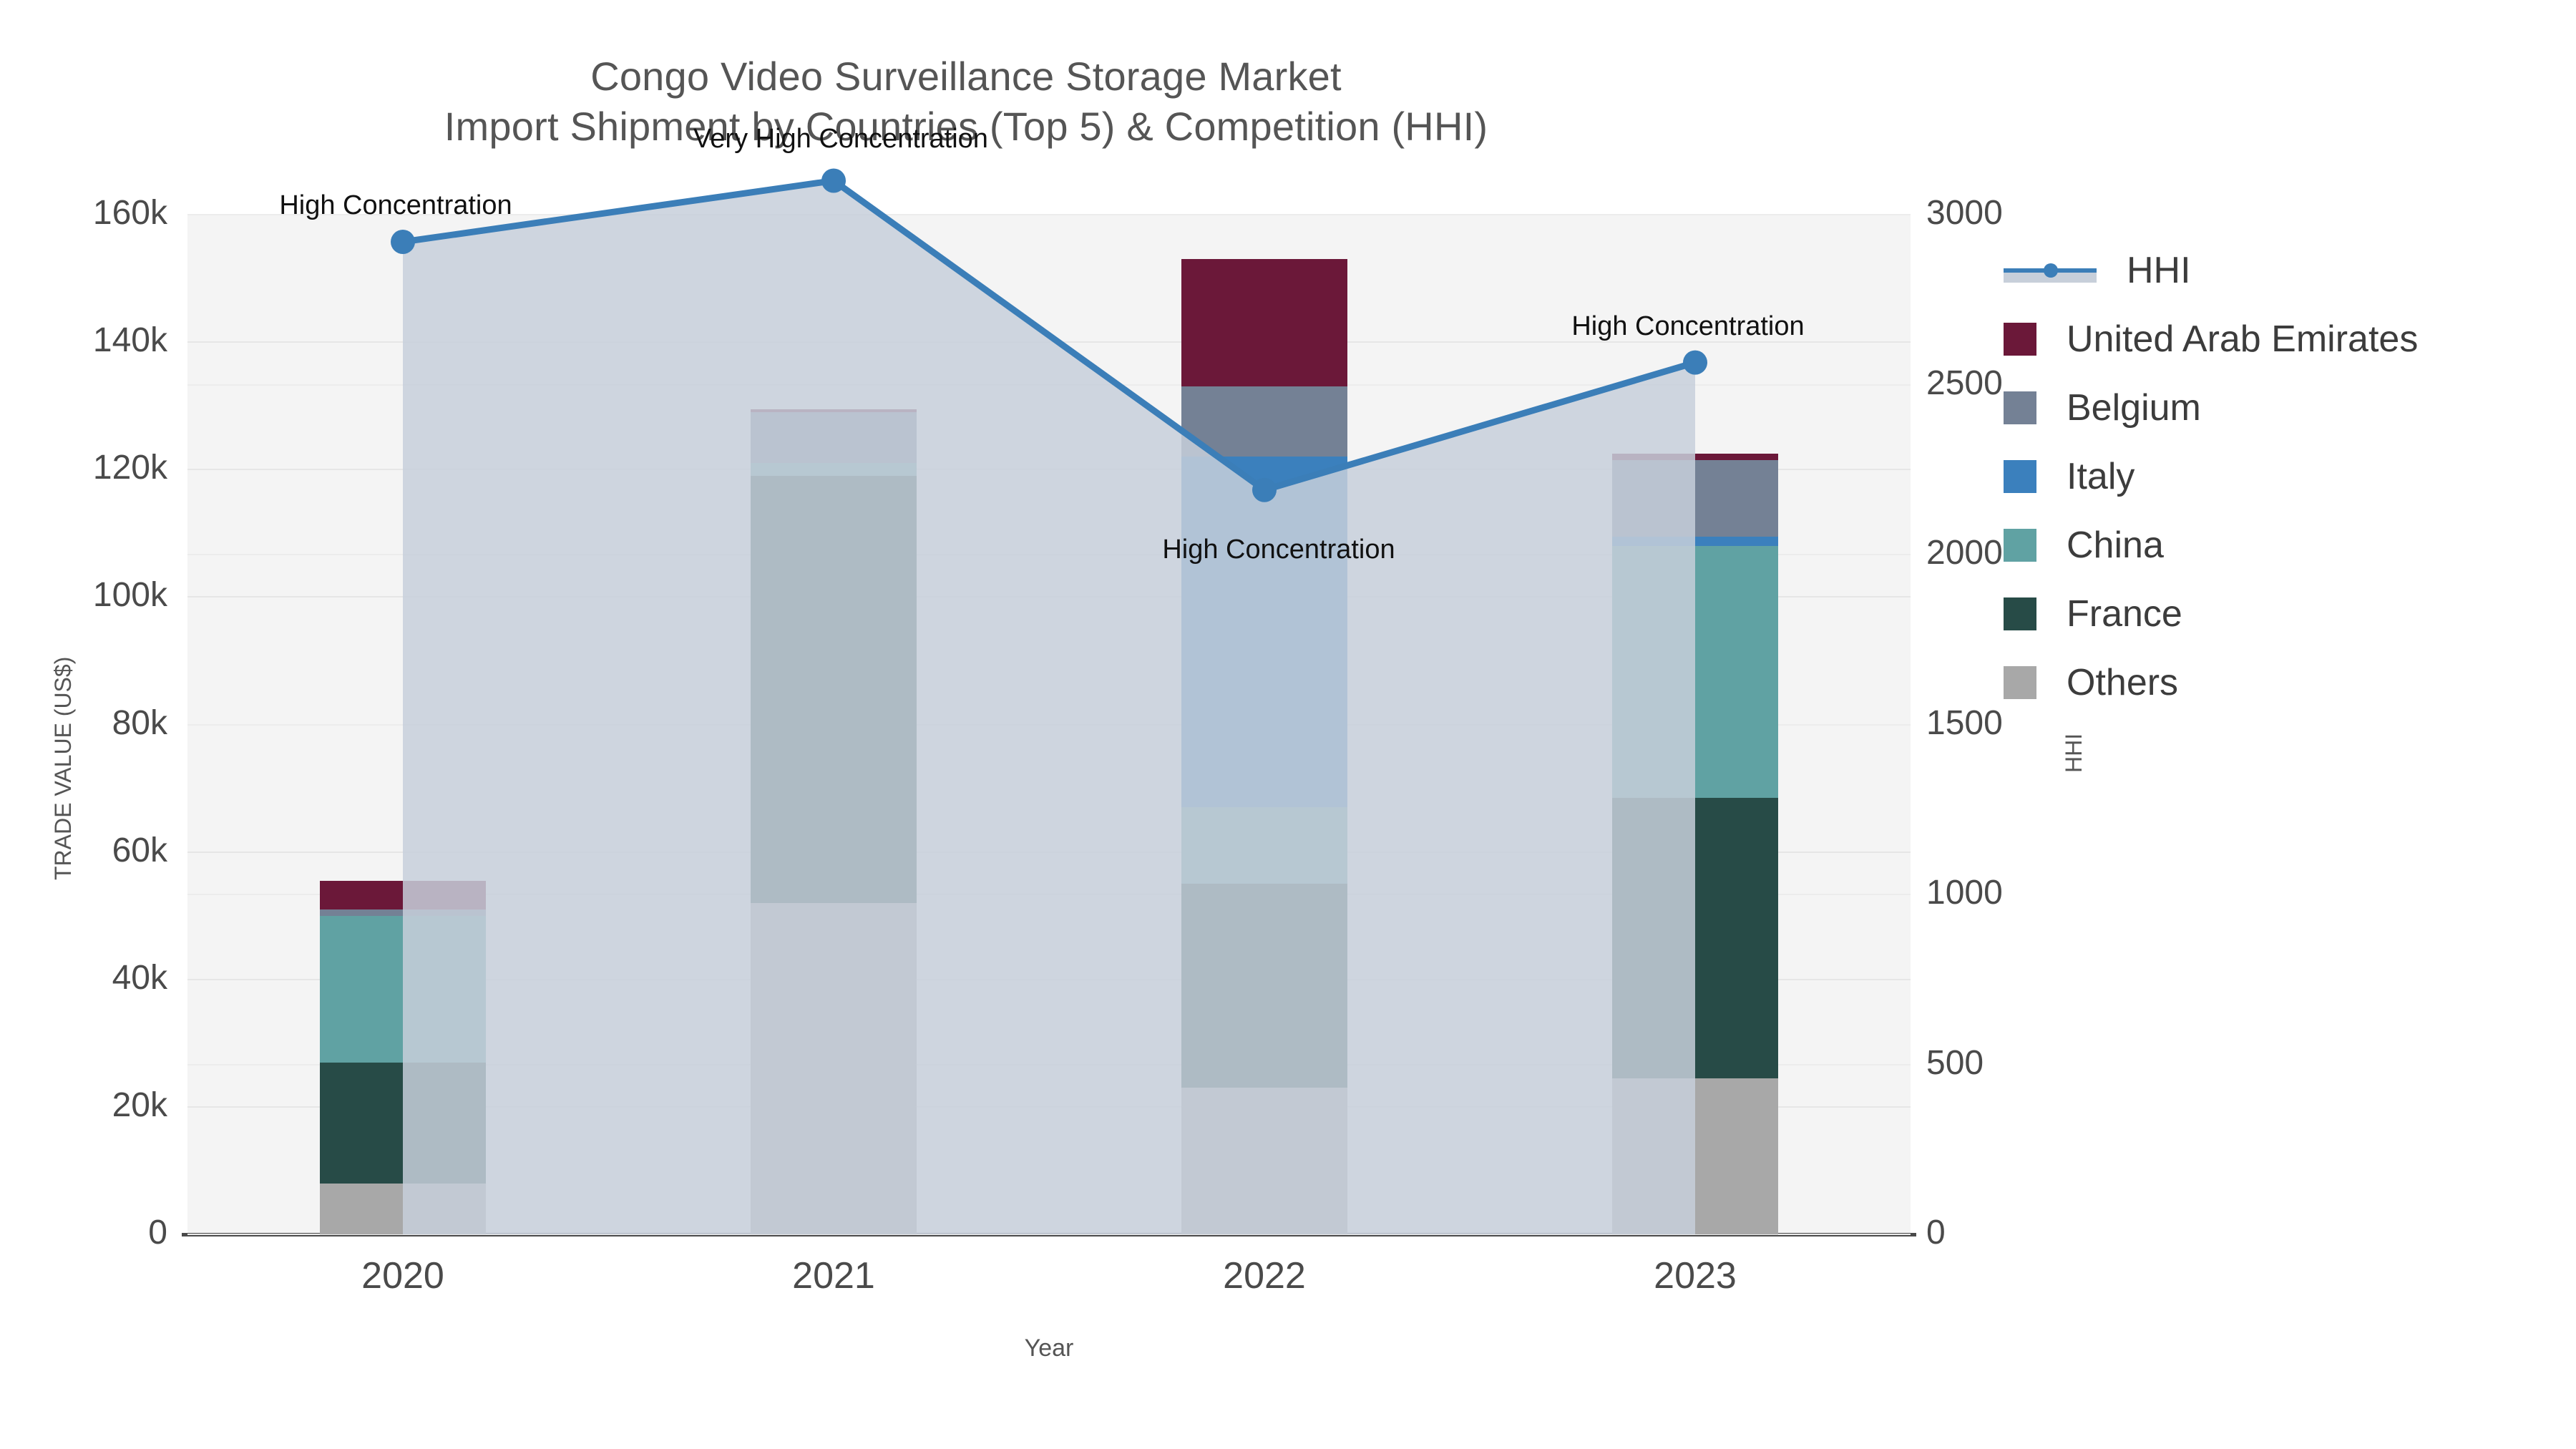  I want to click on legend-item-belgium: Belgium, so click(2211, 408).